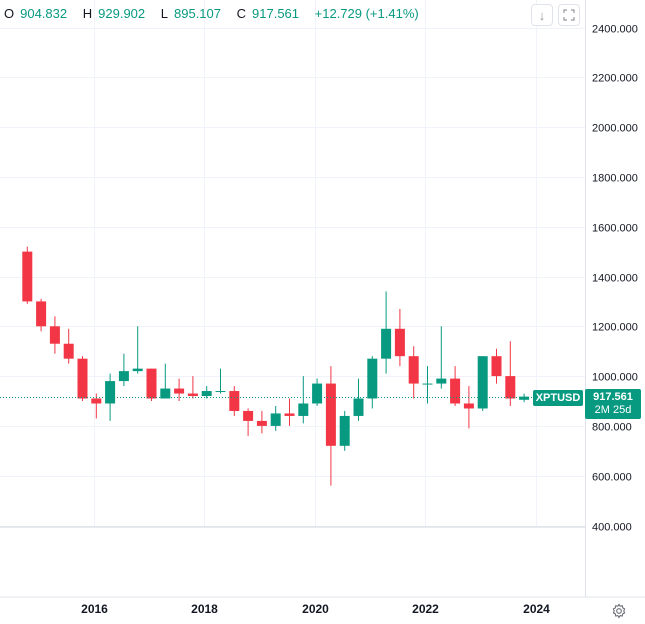 The height and width of the screenshot is (624, 645). Describe the element at coordinates (613, 410) in the screenshot. I see `bar-countdown: 2M 25d` at that location.